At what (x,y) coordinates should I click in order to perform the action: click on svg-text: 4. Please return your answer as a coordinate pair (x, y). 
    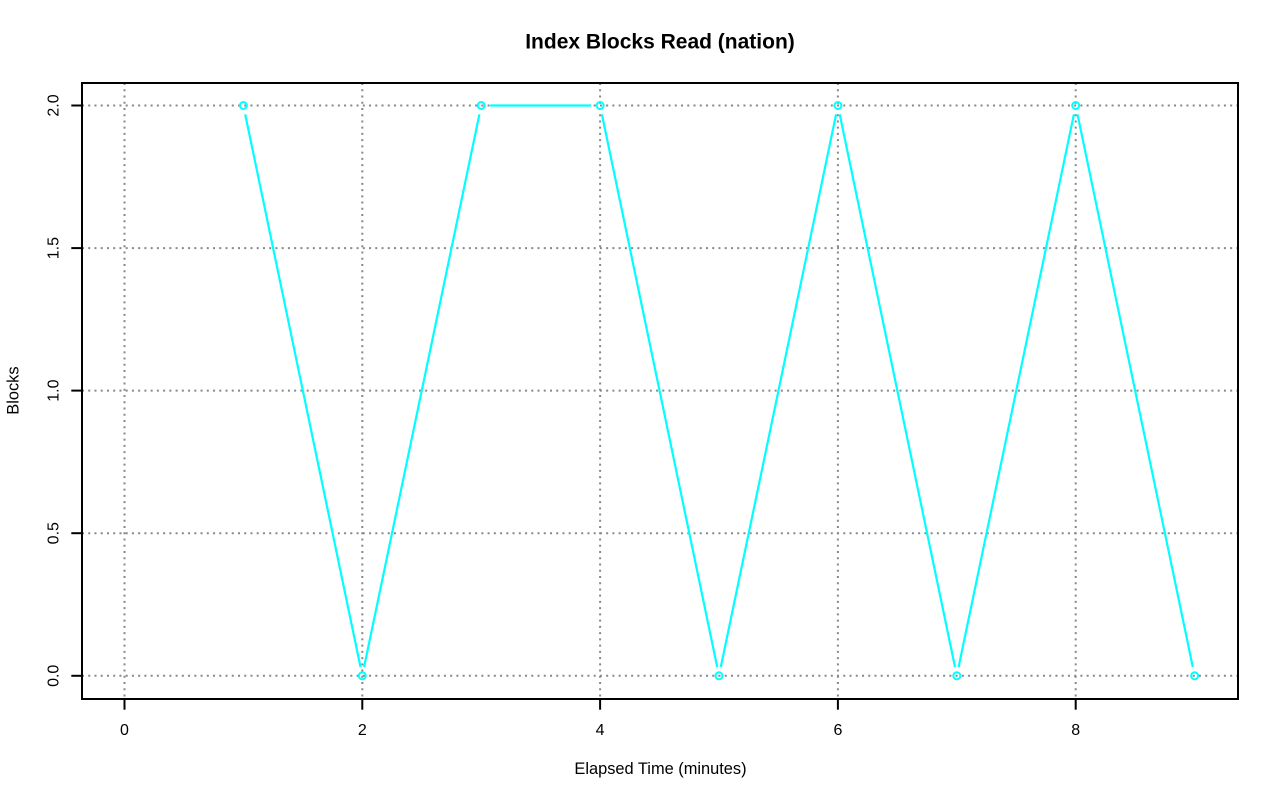
    Looking at the image, I should click on (600, 730).